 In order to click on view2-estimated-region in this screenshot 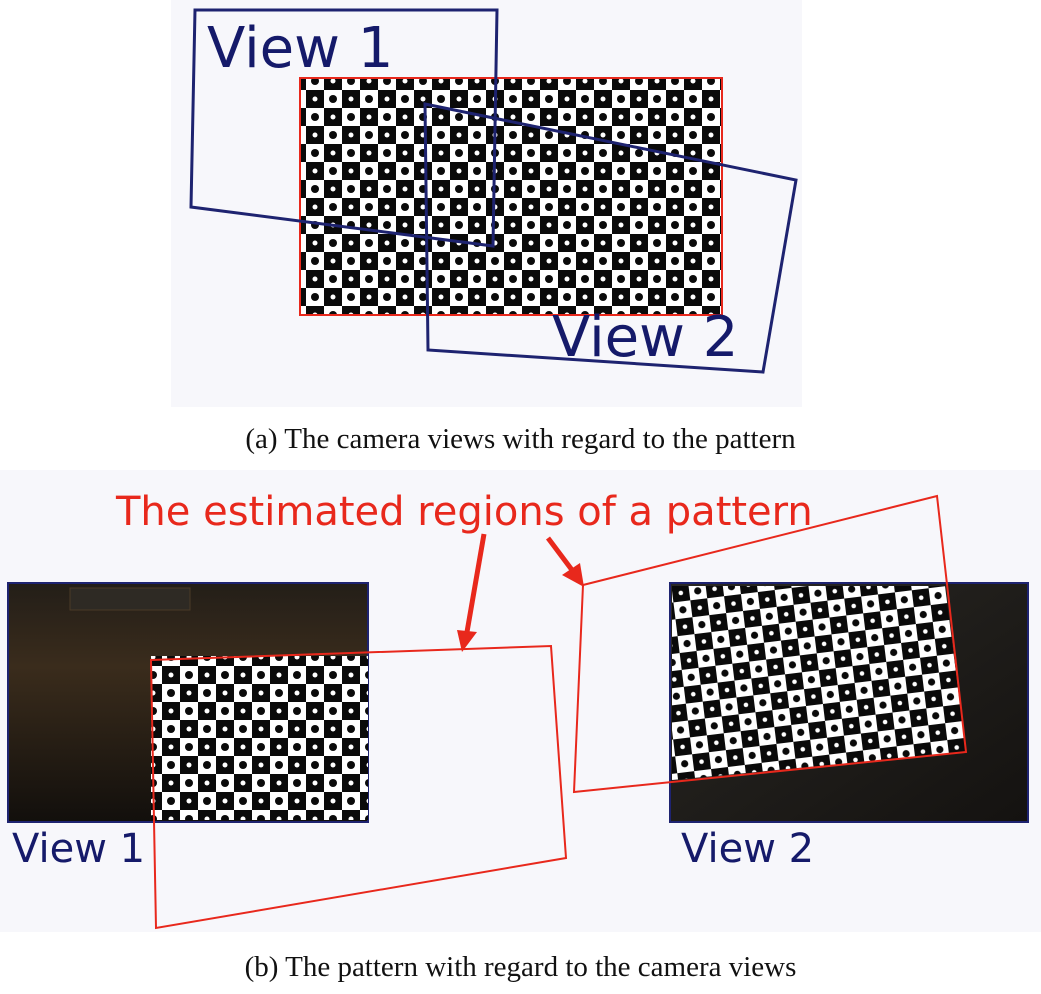, I will do `click(770, 644)`.